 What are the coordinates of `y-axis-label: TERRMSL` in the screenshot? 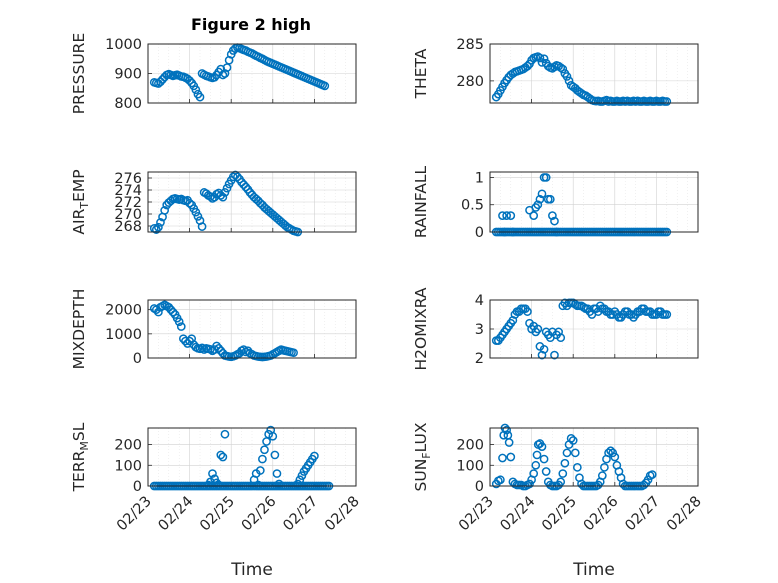 It's located at (80, 457).